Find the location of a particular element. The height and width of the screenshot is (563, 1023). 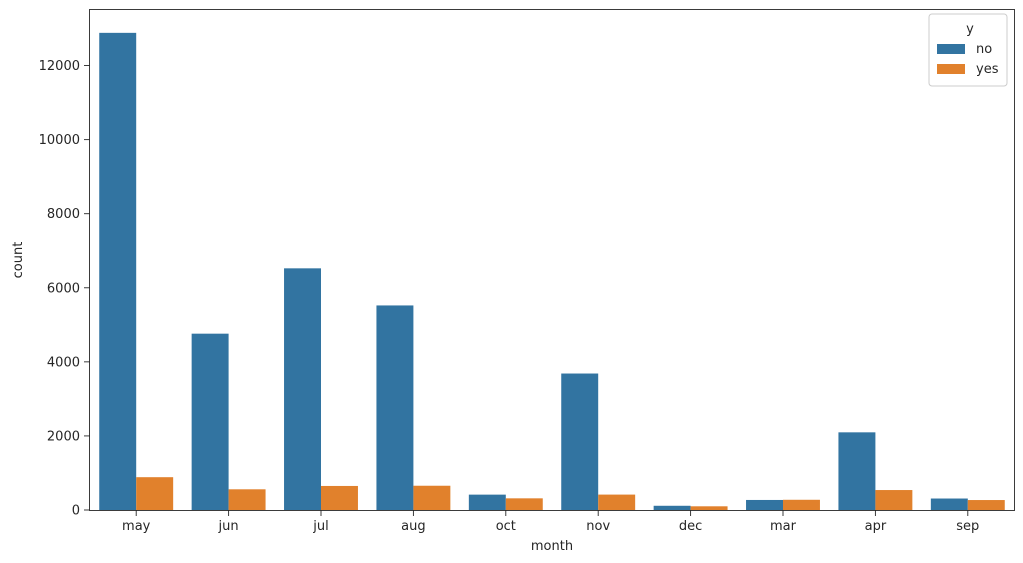

legend-label-yes: yes is located at coordinates (987, 69).